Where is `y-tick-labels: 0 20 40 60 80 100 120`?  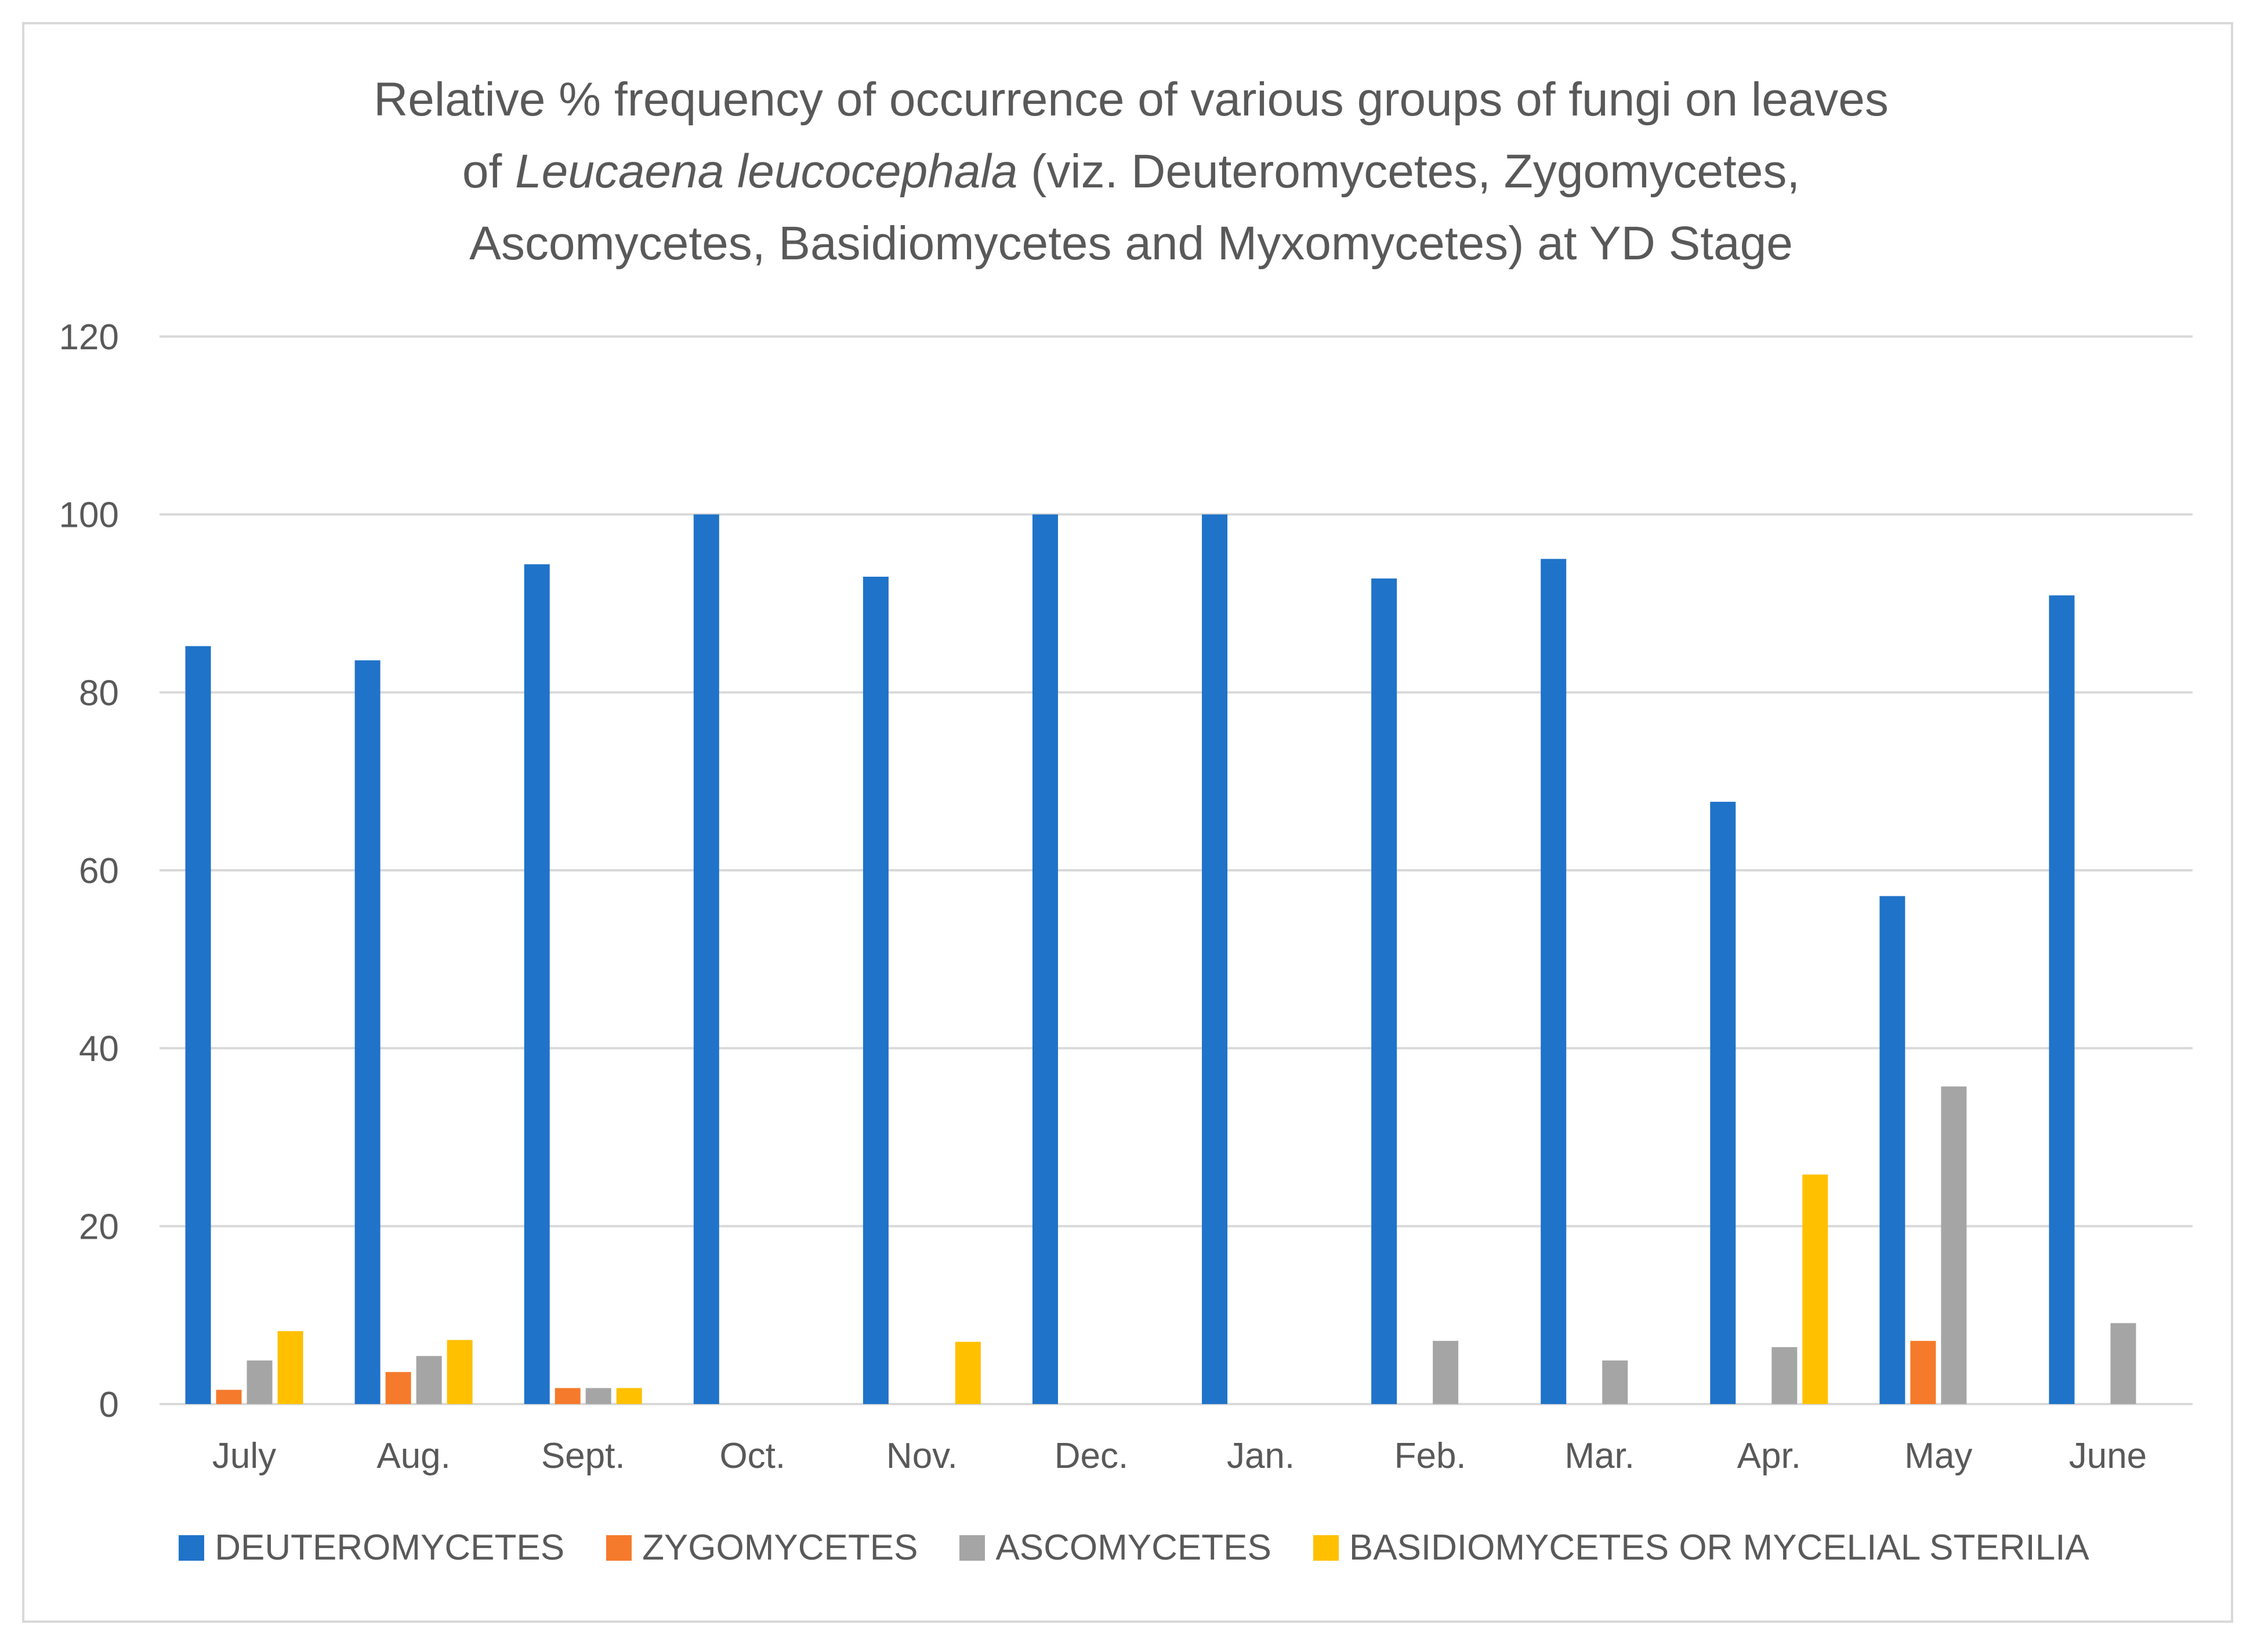
y-tick-labels: 0 20 40 60 80 100 120 is located at coordinates (89, 871).